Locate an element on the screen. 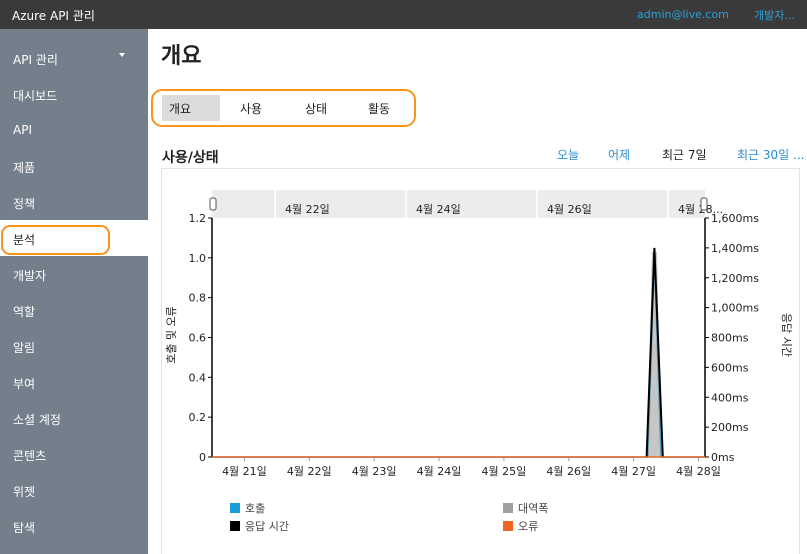 This screenshot has width=807, height=554. left-tick-label: 0.6 is located at coordinates (198, 338).